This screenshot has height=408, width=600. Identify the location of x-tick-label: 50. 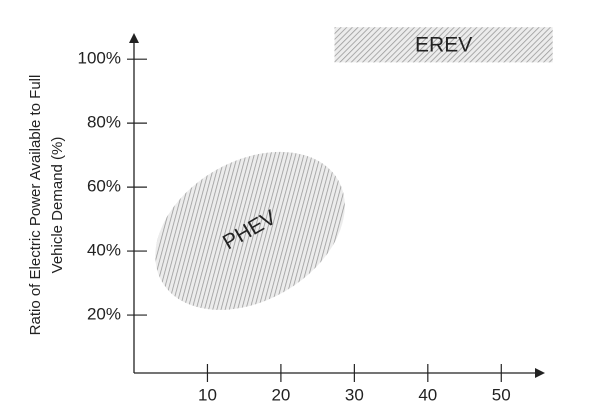
(501, 394).